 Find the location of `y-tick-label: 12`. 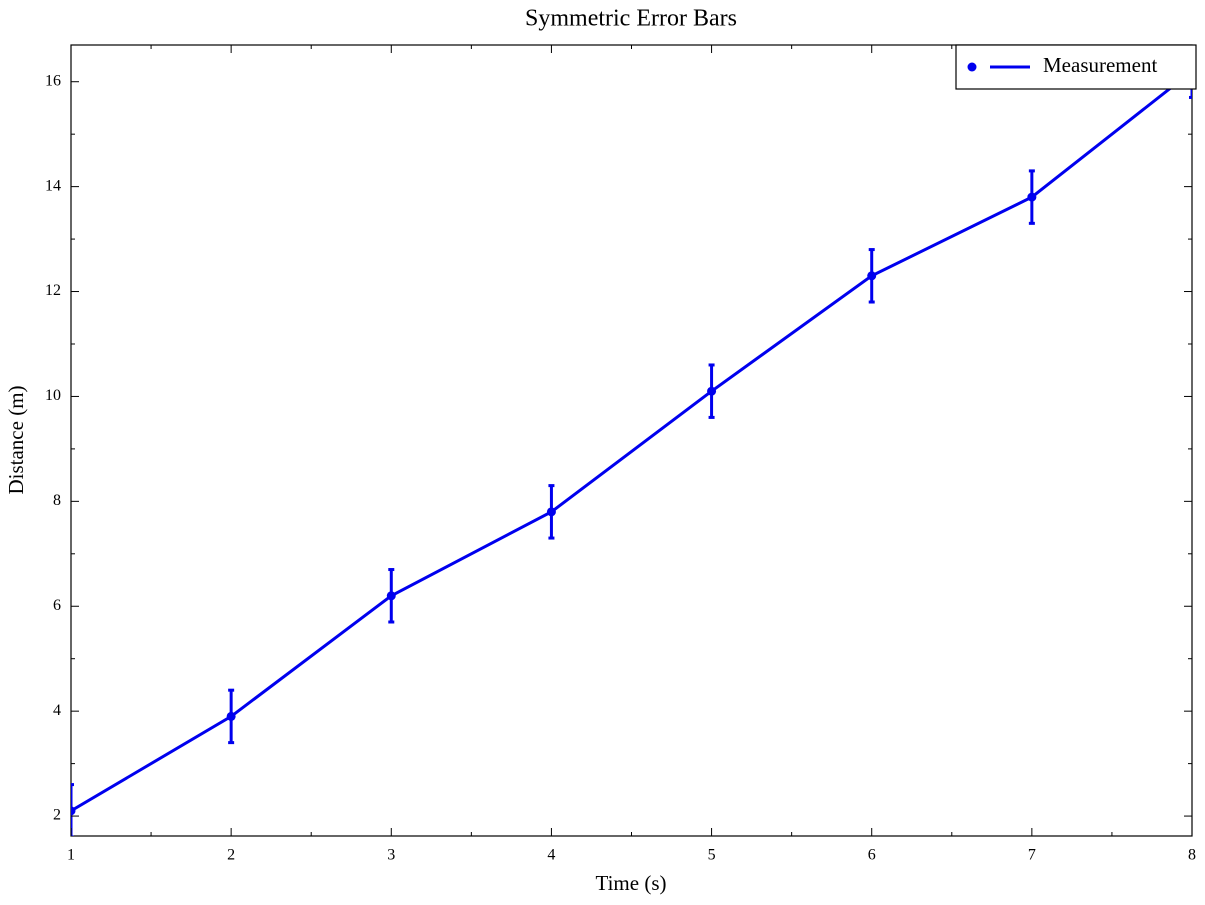

y-tick-label: 12 is located at coordinates (53, 290).